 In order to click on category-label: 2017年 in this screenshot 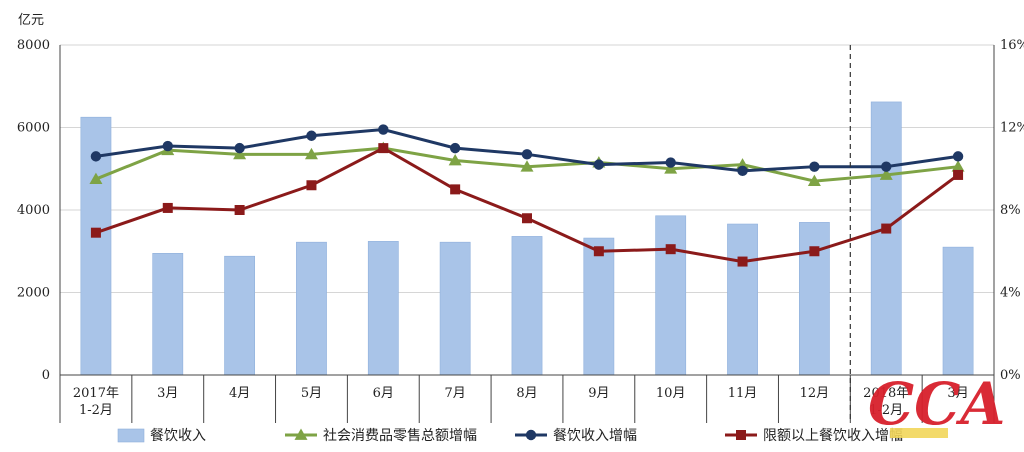, I will do `click(96, 393)`.